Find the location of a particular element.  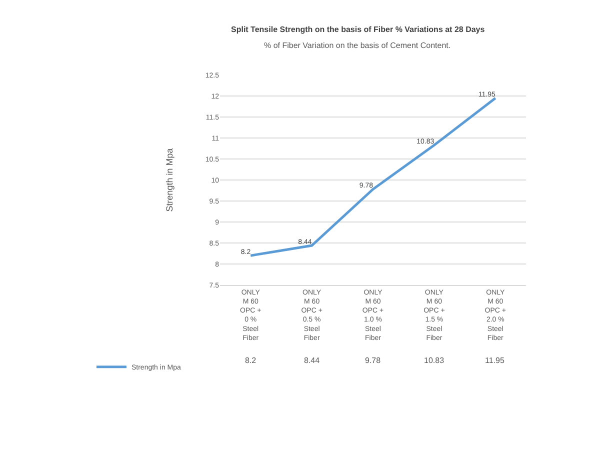

text: 11.95 is located at coordinates (495, 360).